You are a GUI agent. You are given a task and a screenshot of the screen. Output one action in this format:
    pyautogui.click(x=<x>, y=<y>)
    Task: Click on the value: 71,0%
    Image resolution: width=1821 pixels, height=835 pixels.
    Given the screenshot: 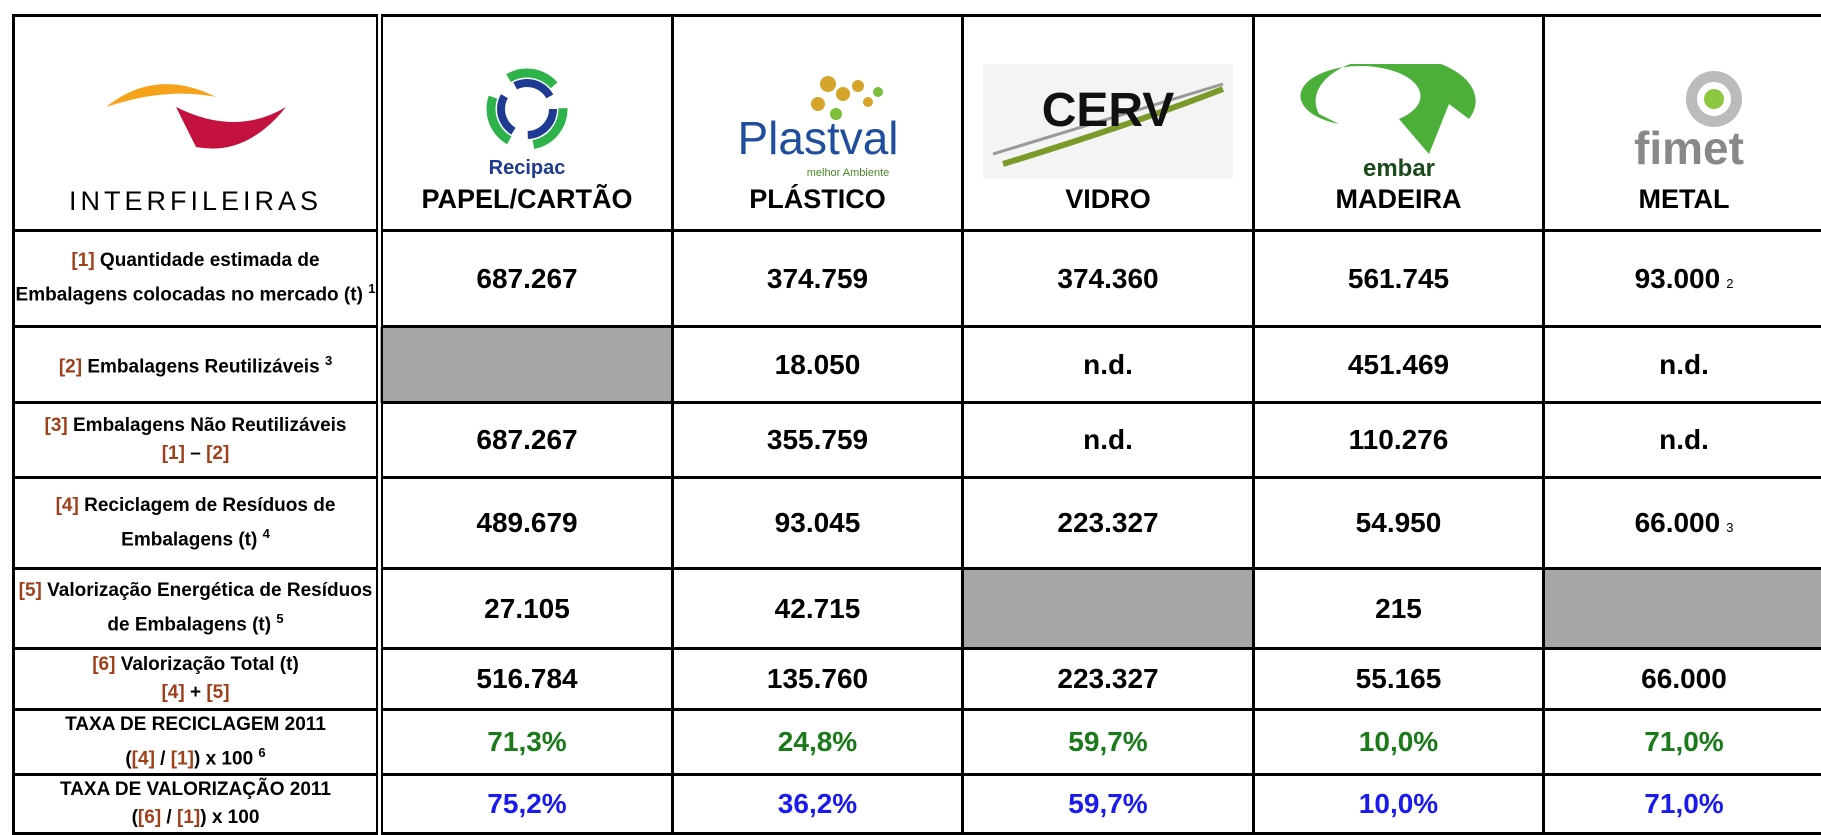 What is the action you would take?
    pyautogui.click(x=1683, y=803)
    